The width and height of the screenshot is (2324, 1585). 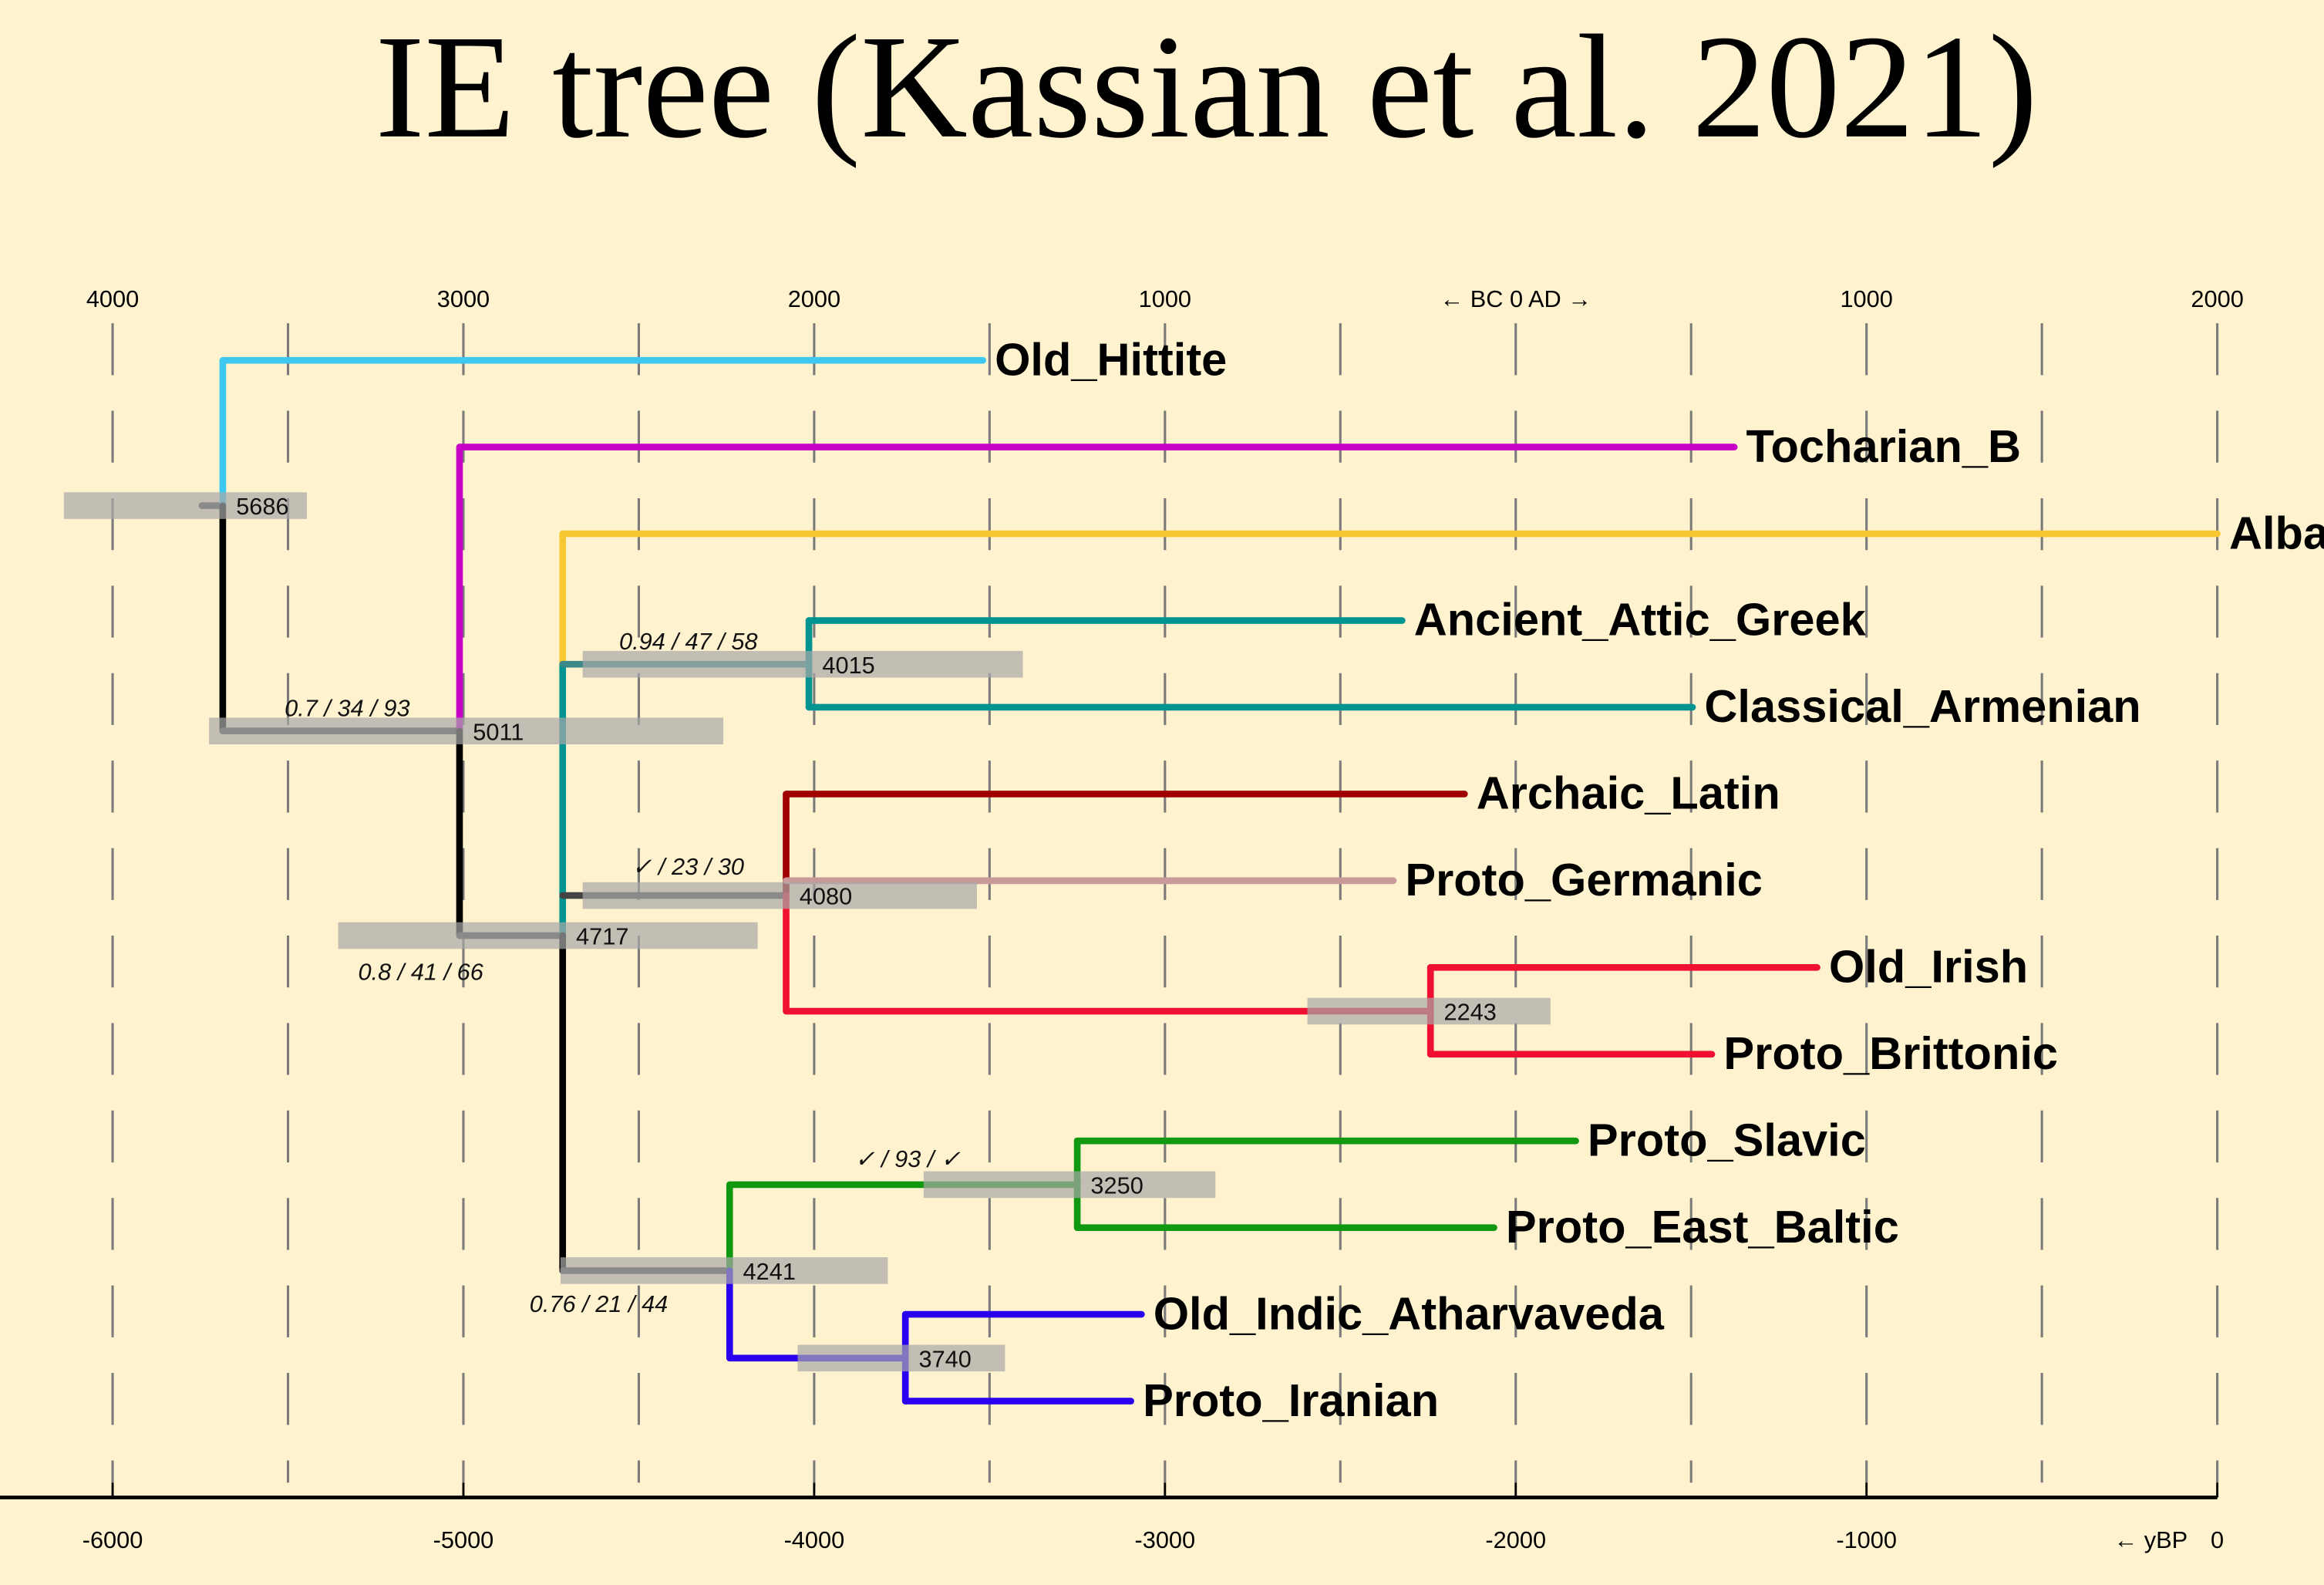 I want to click on x-tick-label: -1000, so click(x=1866, y=1539).